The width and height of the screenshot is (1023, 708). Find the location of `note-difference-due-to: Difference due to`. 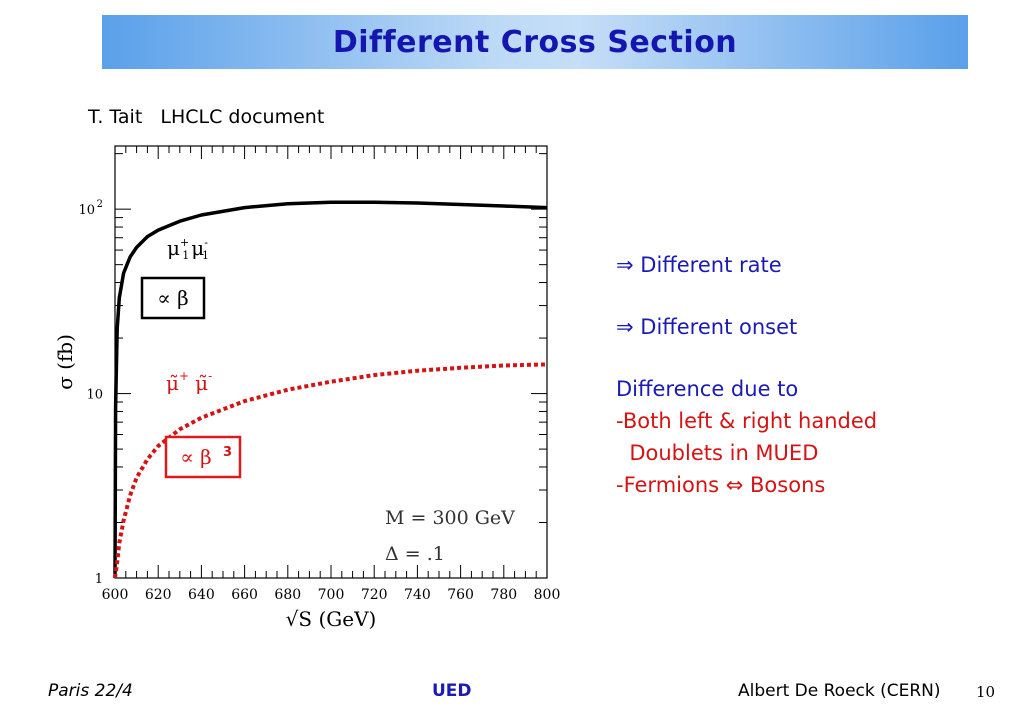

note-difference-due-to: Difference due to is located at coordinates (707, 389).